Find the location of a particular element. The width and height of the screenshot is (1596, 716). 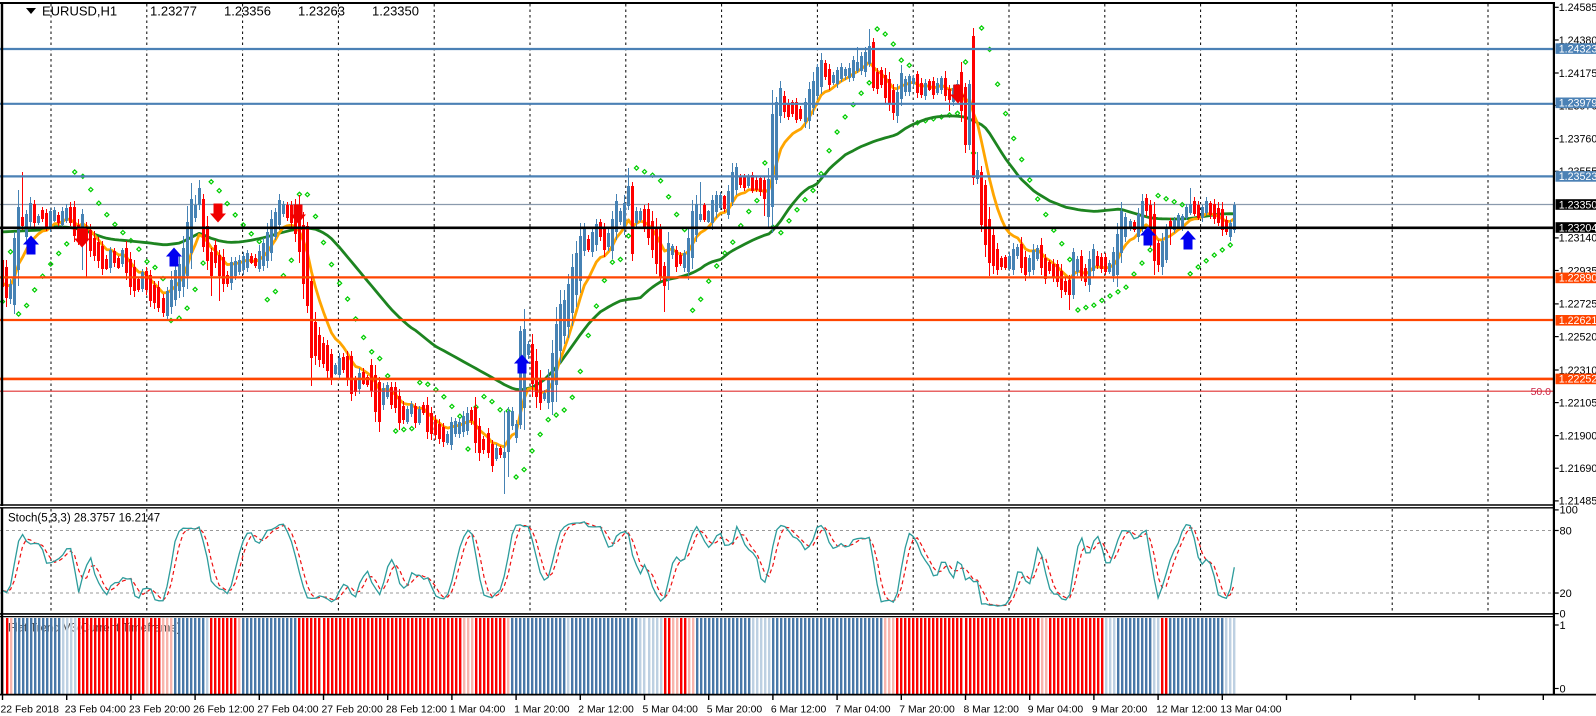

svg-text: 23 Feb 20:00 is located at coordinates (159, 710).